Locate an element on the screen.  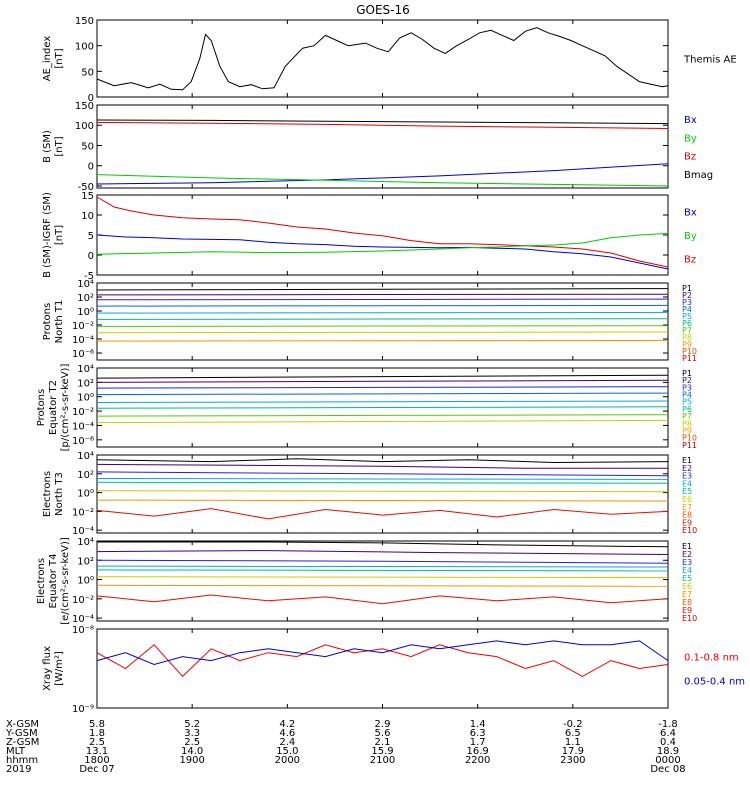
x-row-value: 17.9 is located at coordinates (573, 751).